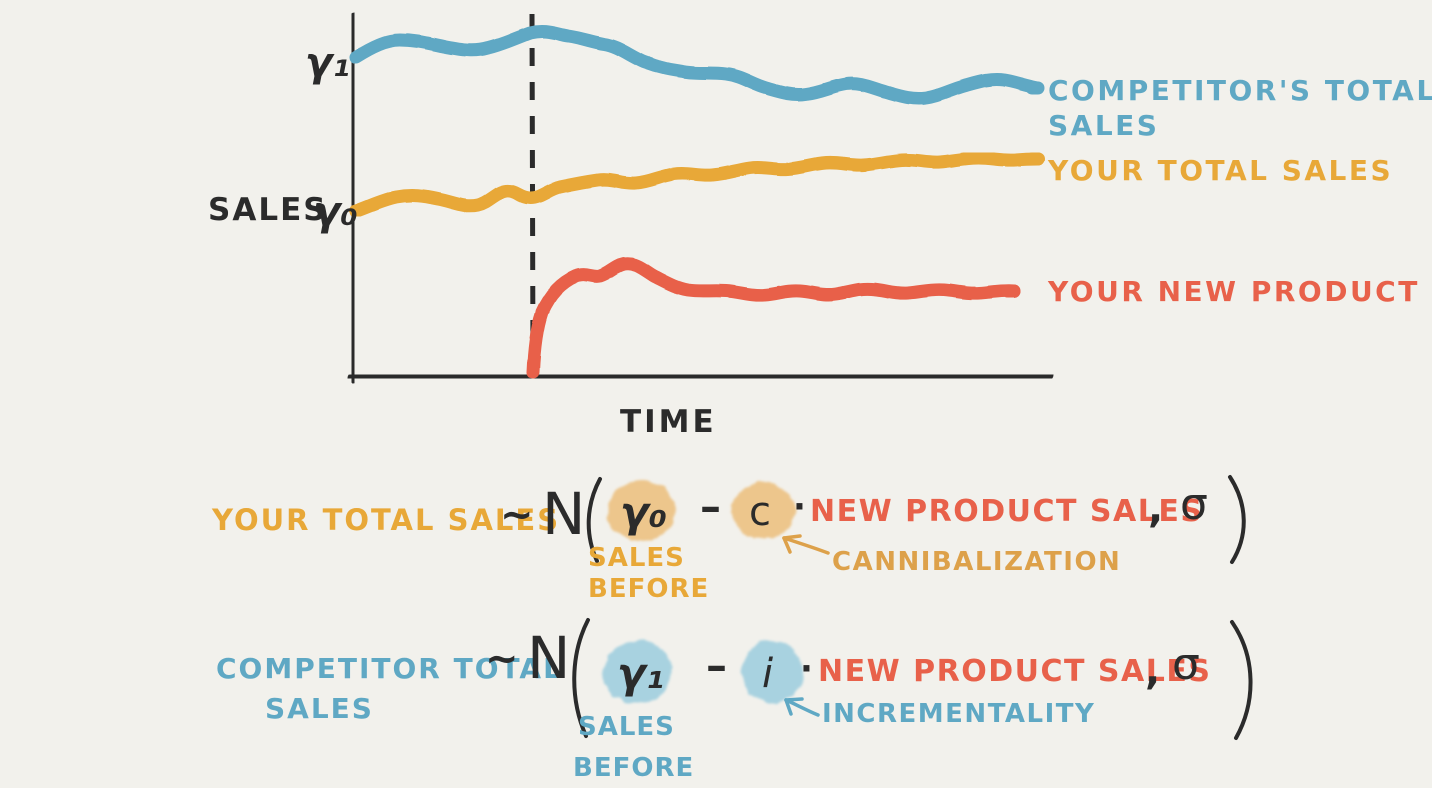 This screenshot has width=1432, height=788. I want to click on eq1-coef-highlight, so click(763, 511).